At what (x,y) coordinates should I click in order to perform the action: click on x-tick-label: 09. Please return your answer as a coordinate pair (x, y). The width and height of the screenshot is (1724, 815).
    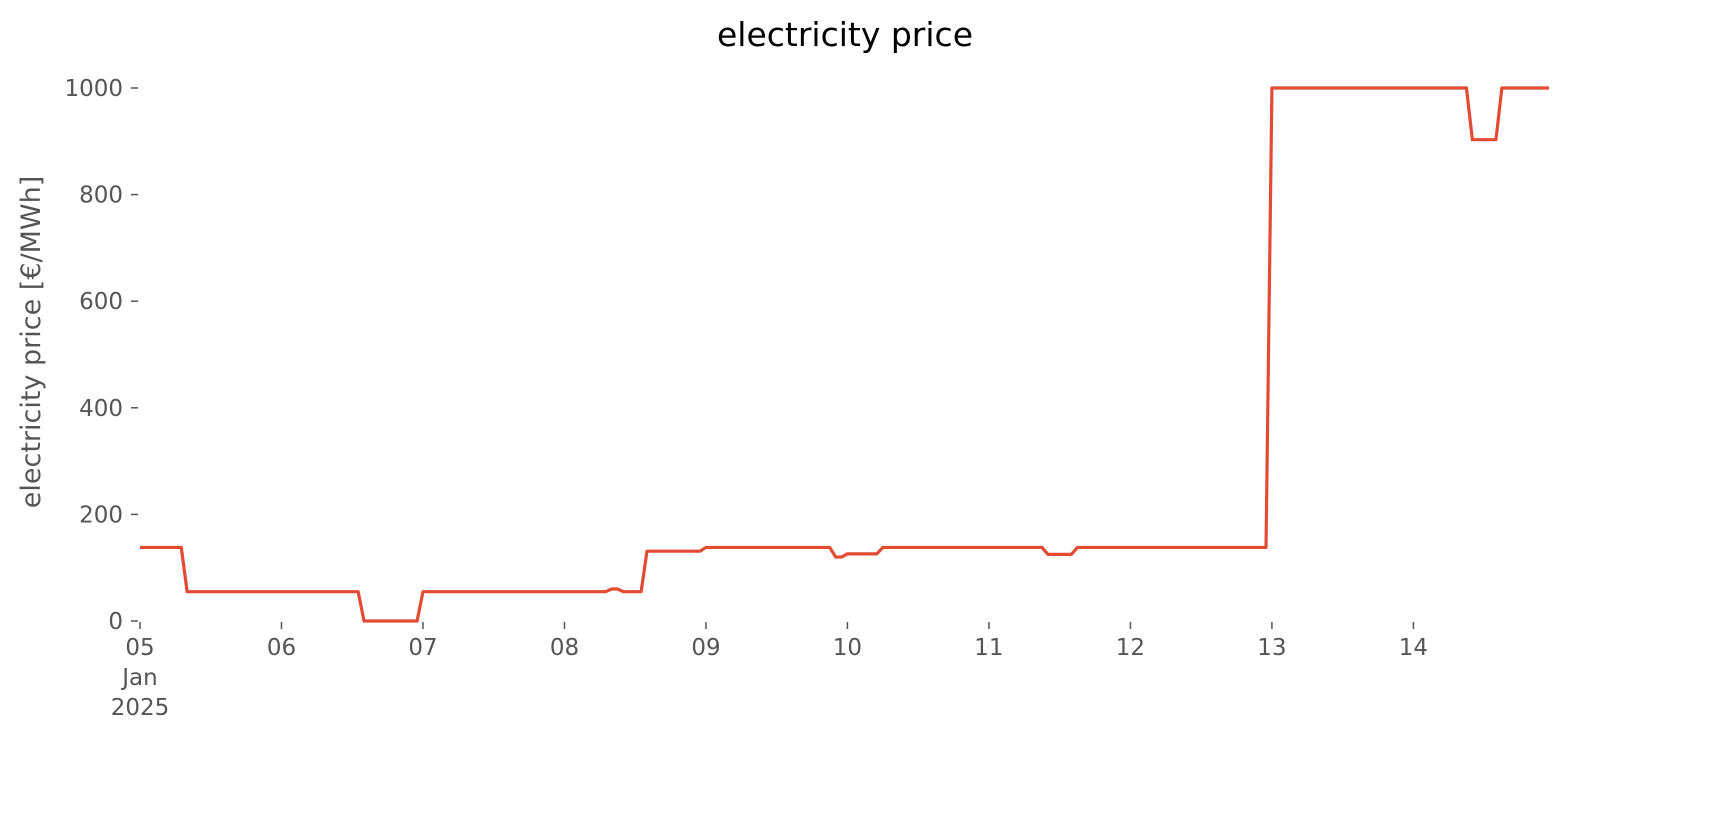
    Looking at the image, I should click on (705, 648).